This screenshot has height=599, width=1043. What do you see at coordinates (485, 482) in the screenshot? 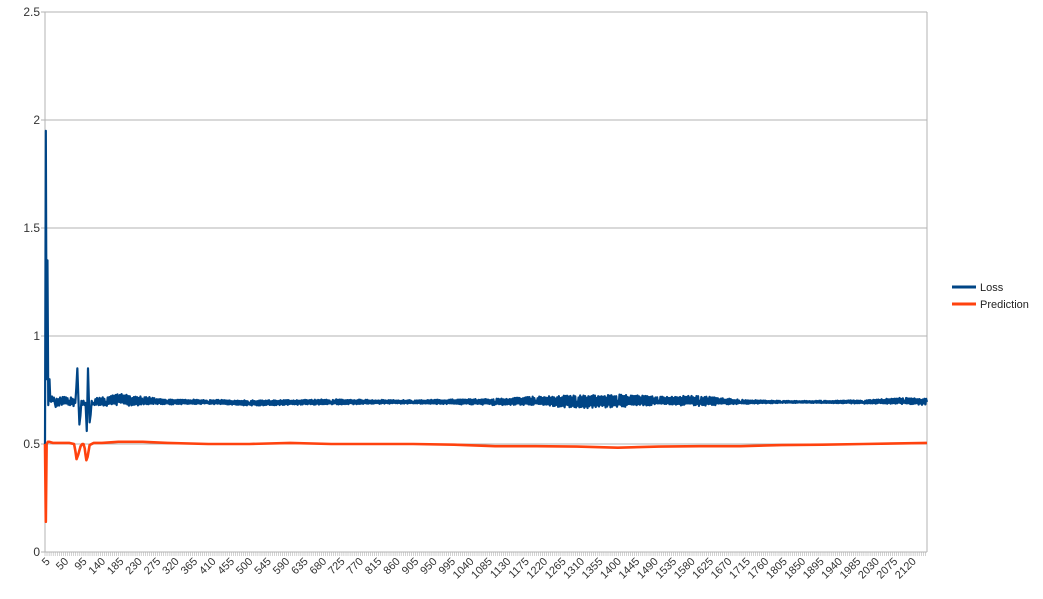
I see `series-line-prediction` at bounding box center [485, 482].